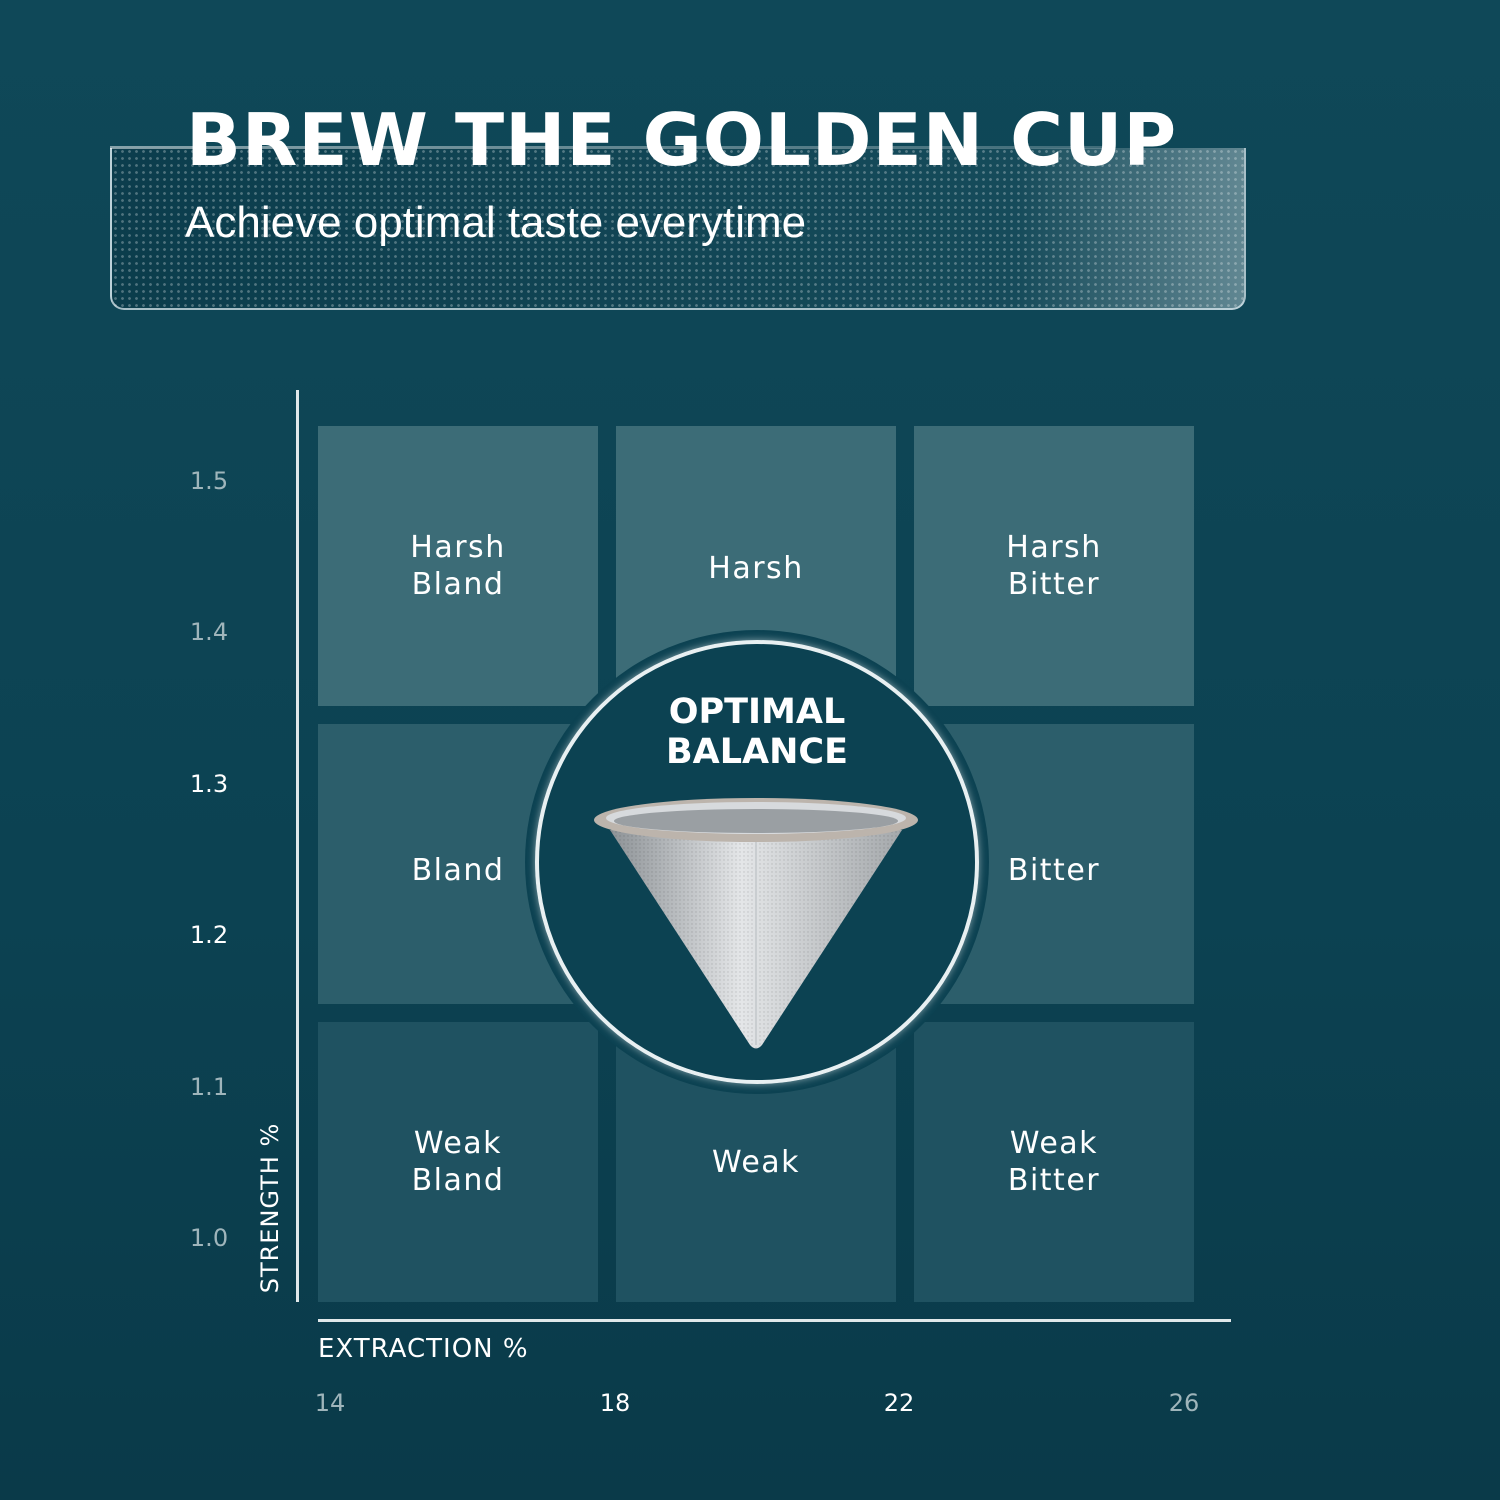  Describe the element at coordinates (458, 566) in the screenshot. I see `cell-harsh-bland: Harsh Bland` at that location.